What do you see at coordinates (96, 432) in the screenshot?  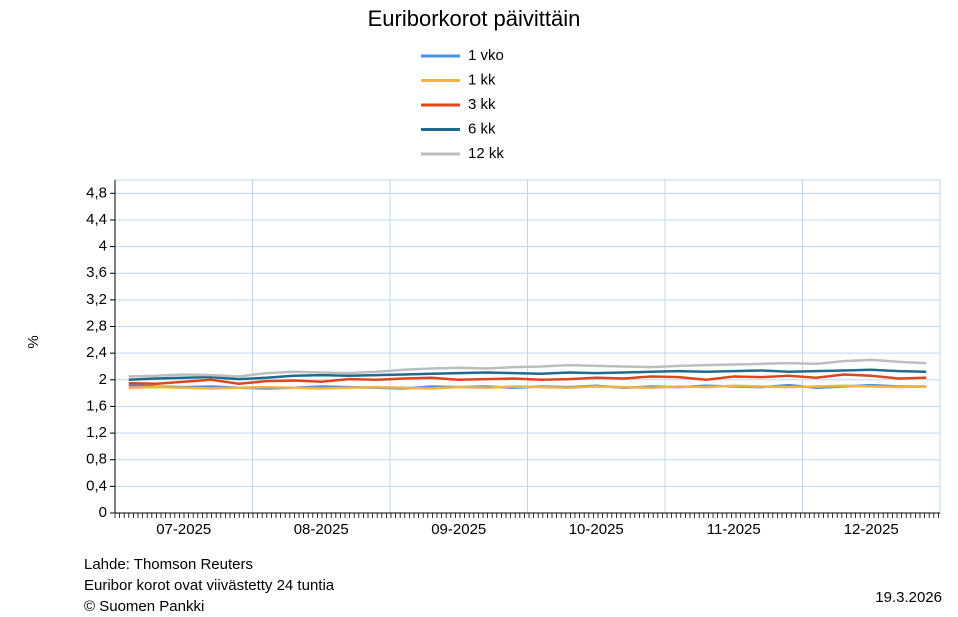 I see `y-tick-label: 1,2` at bounding box center [96, 432].